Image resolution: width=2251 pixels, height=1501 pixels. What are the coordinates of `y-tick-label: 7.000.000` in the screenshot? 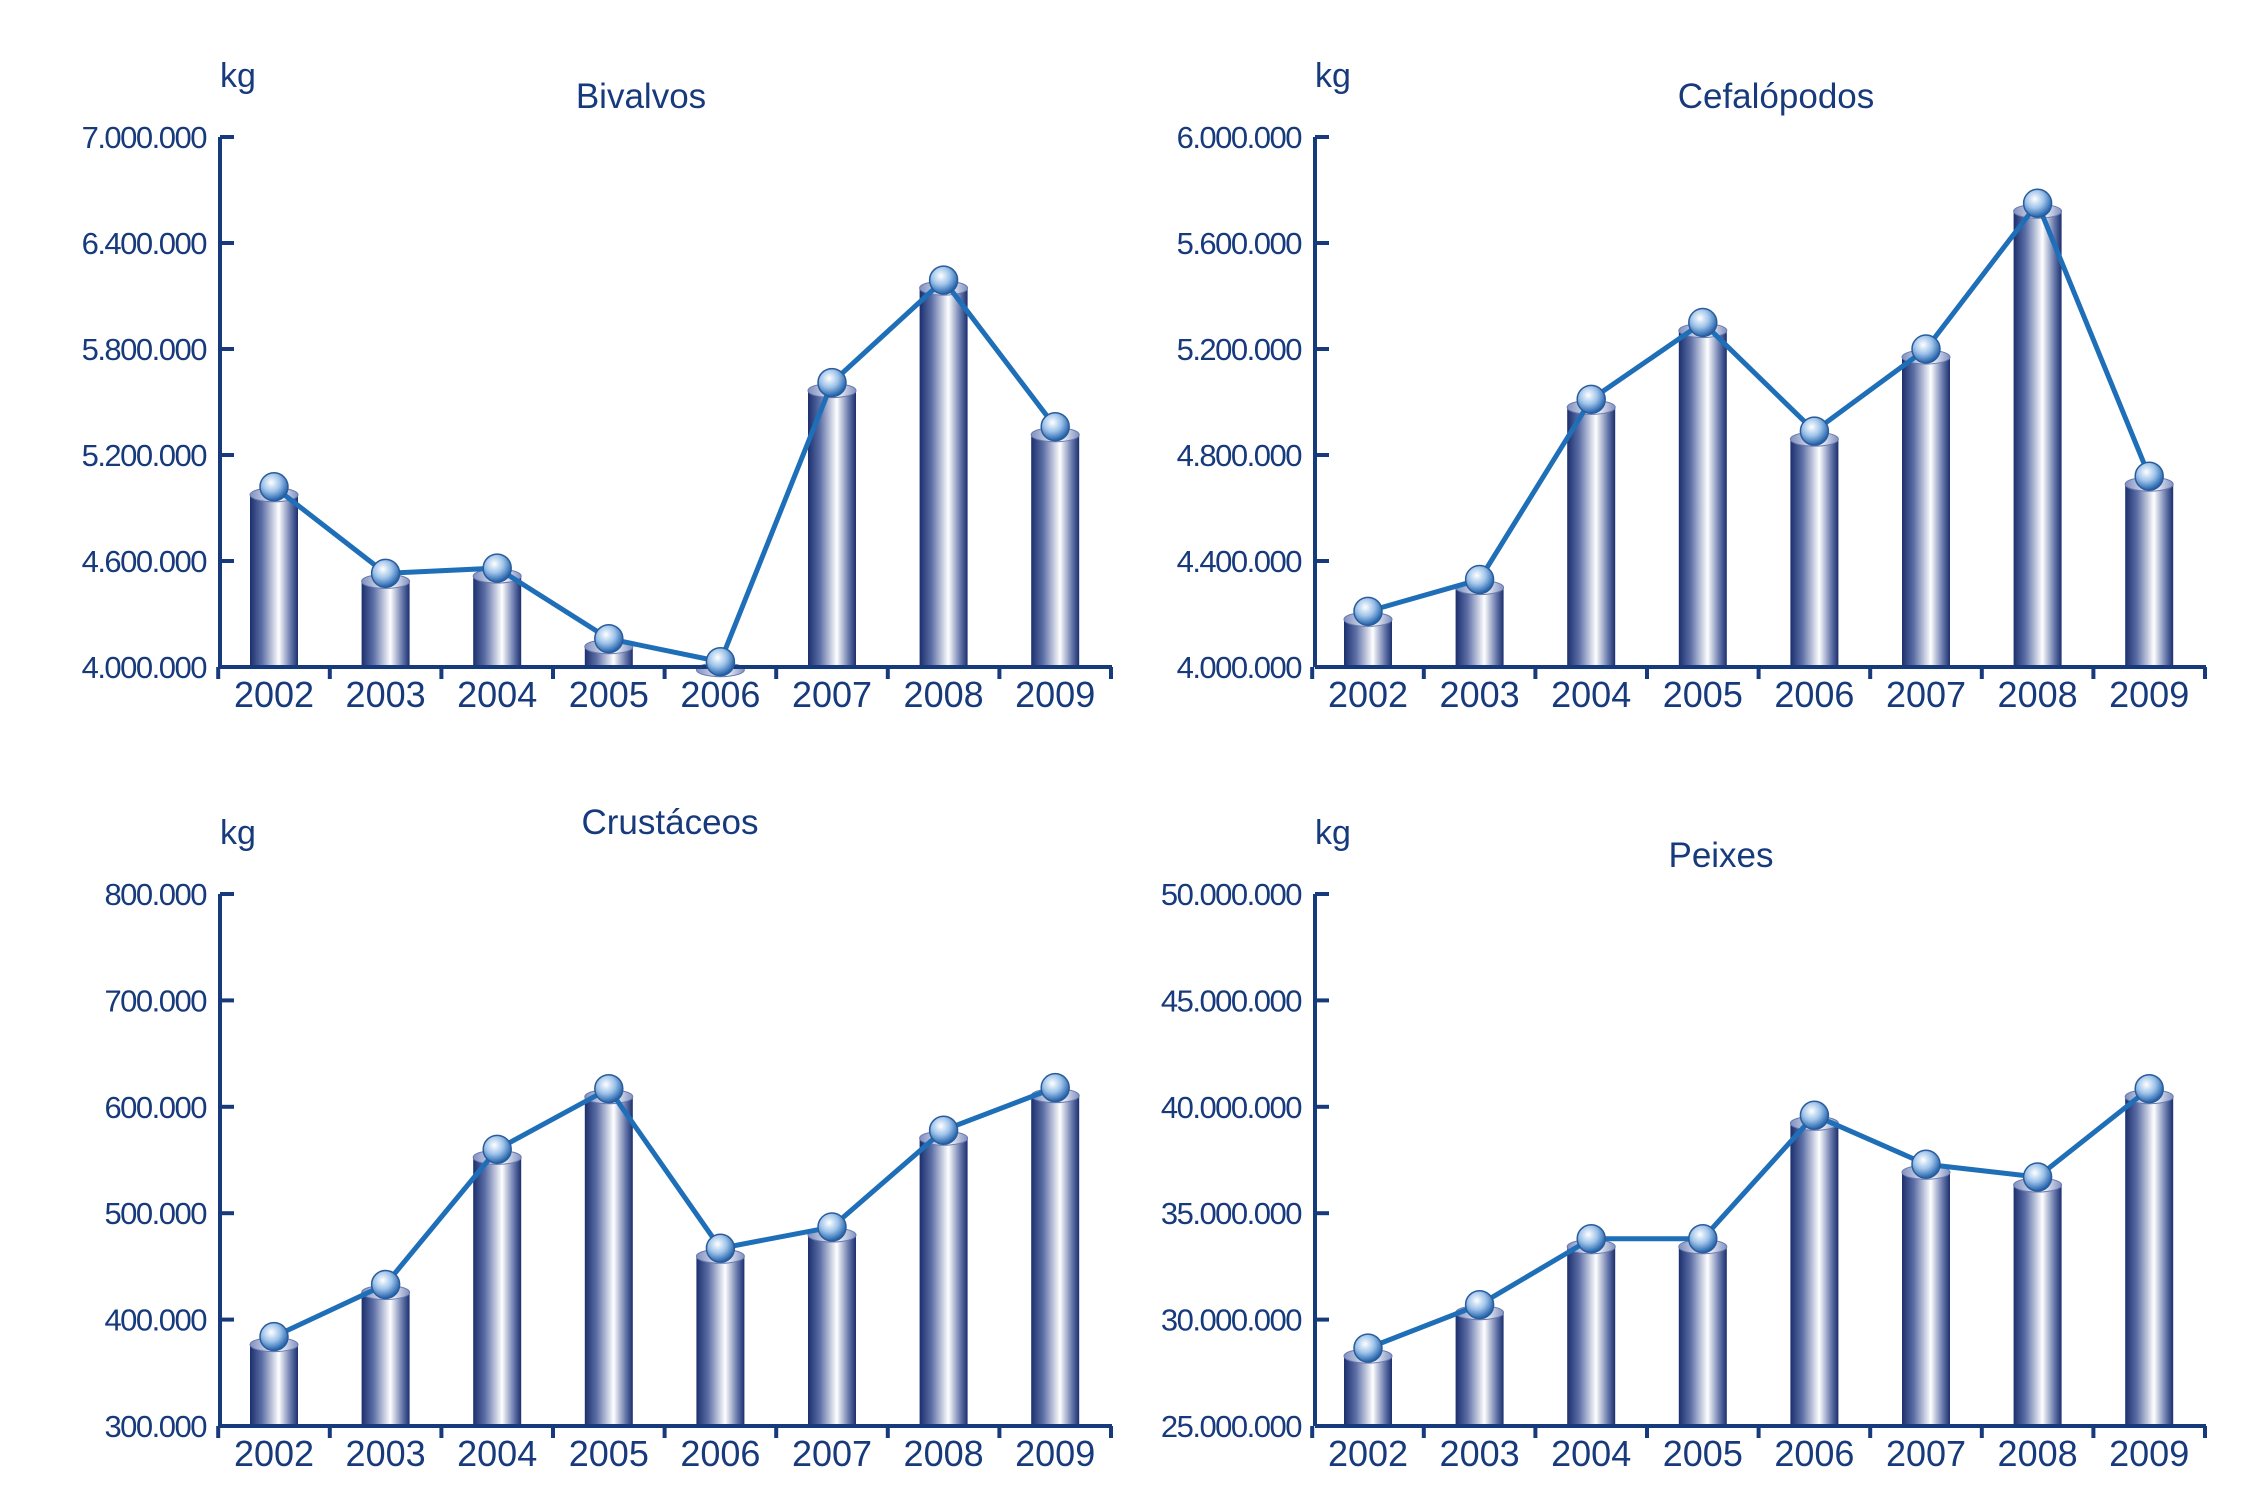 It's located at (145, 137).